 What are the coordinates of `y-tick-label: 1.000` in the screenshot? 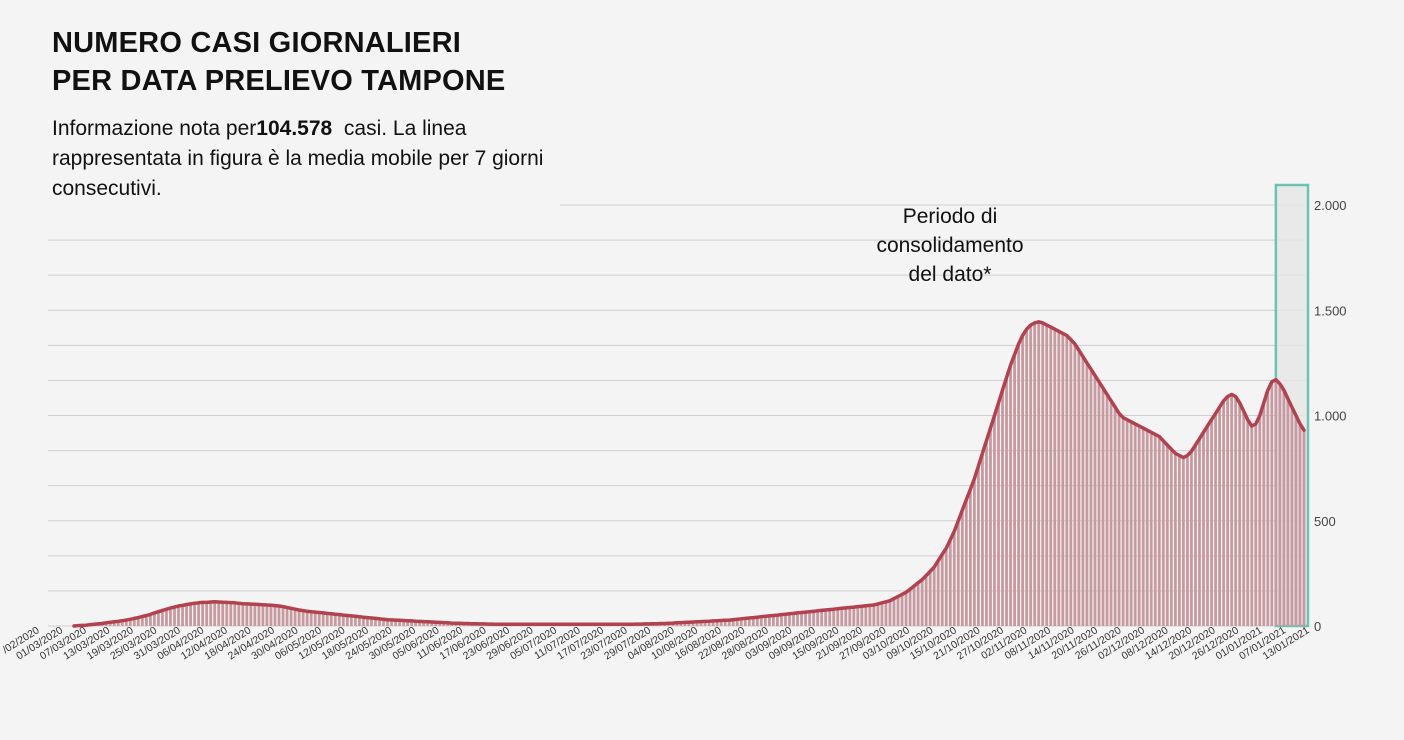 It's located at (1330, 416).